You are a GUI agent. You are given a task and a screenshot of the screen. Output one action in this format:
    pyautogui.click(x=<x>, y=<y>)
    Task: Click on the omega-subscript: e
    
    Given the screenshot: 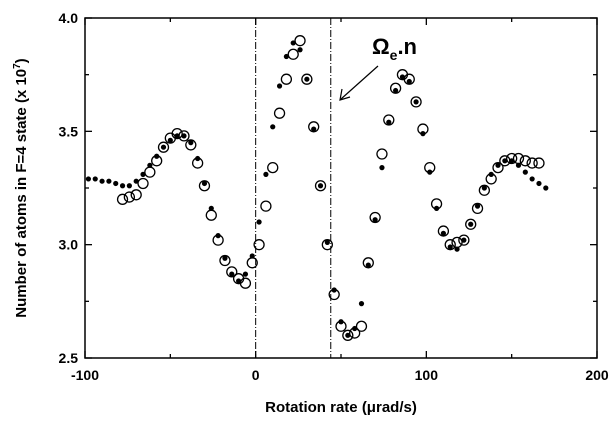 What is the action you would take?
    pyautogui.click(x=394, y=55)
    